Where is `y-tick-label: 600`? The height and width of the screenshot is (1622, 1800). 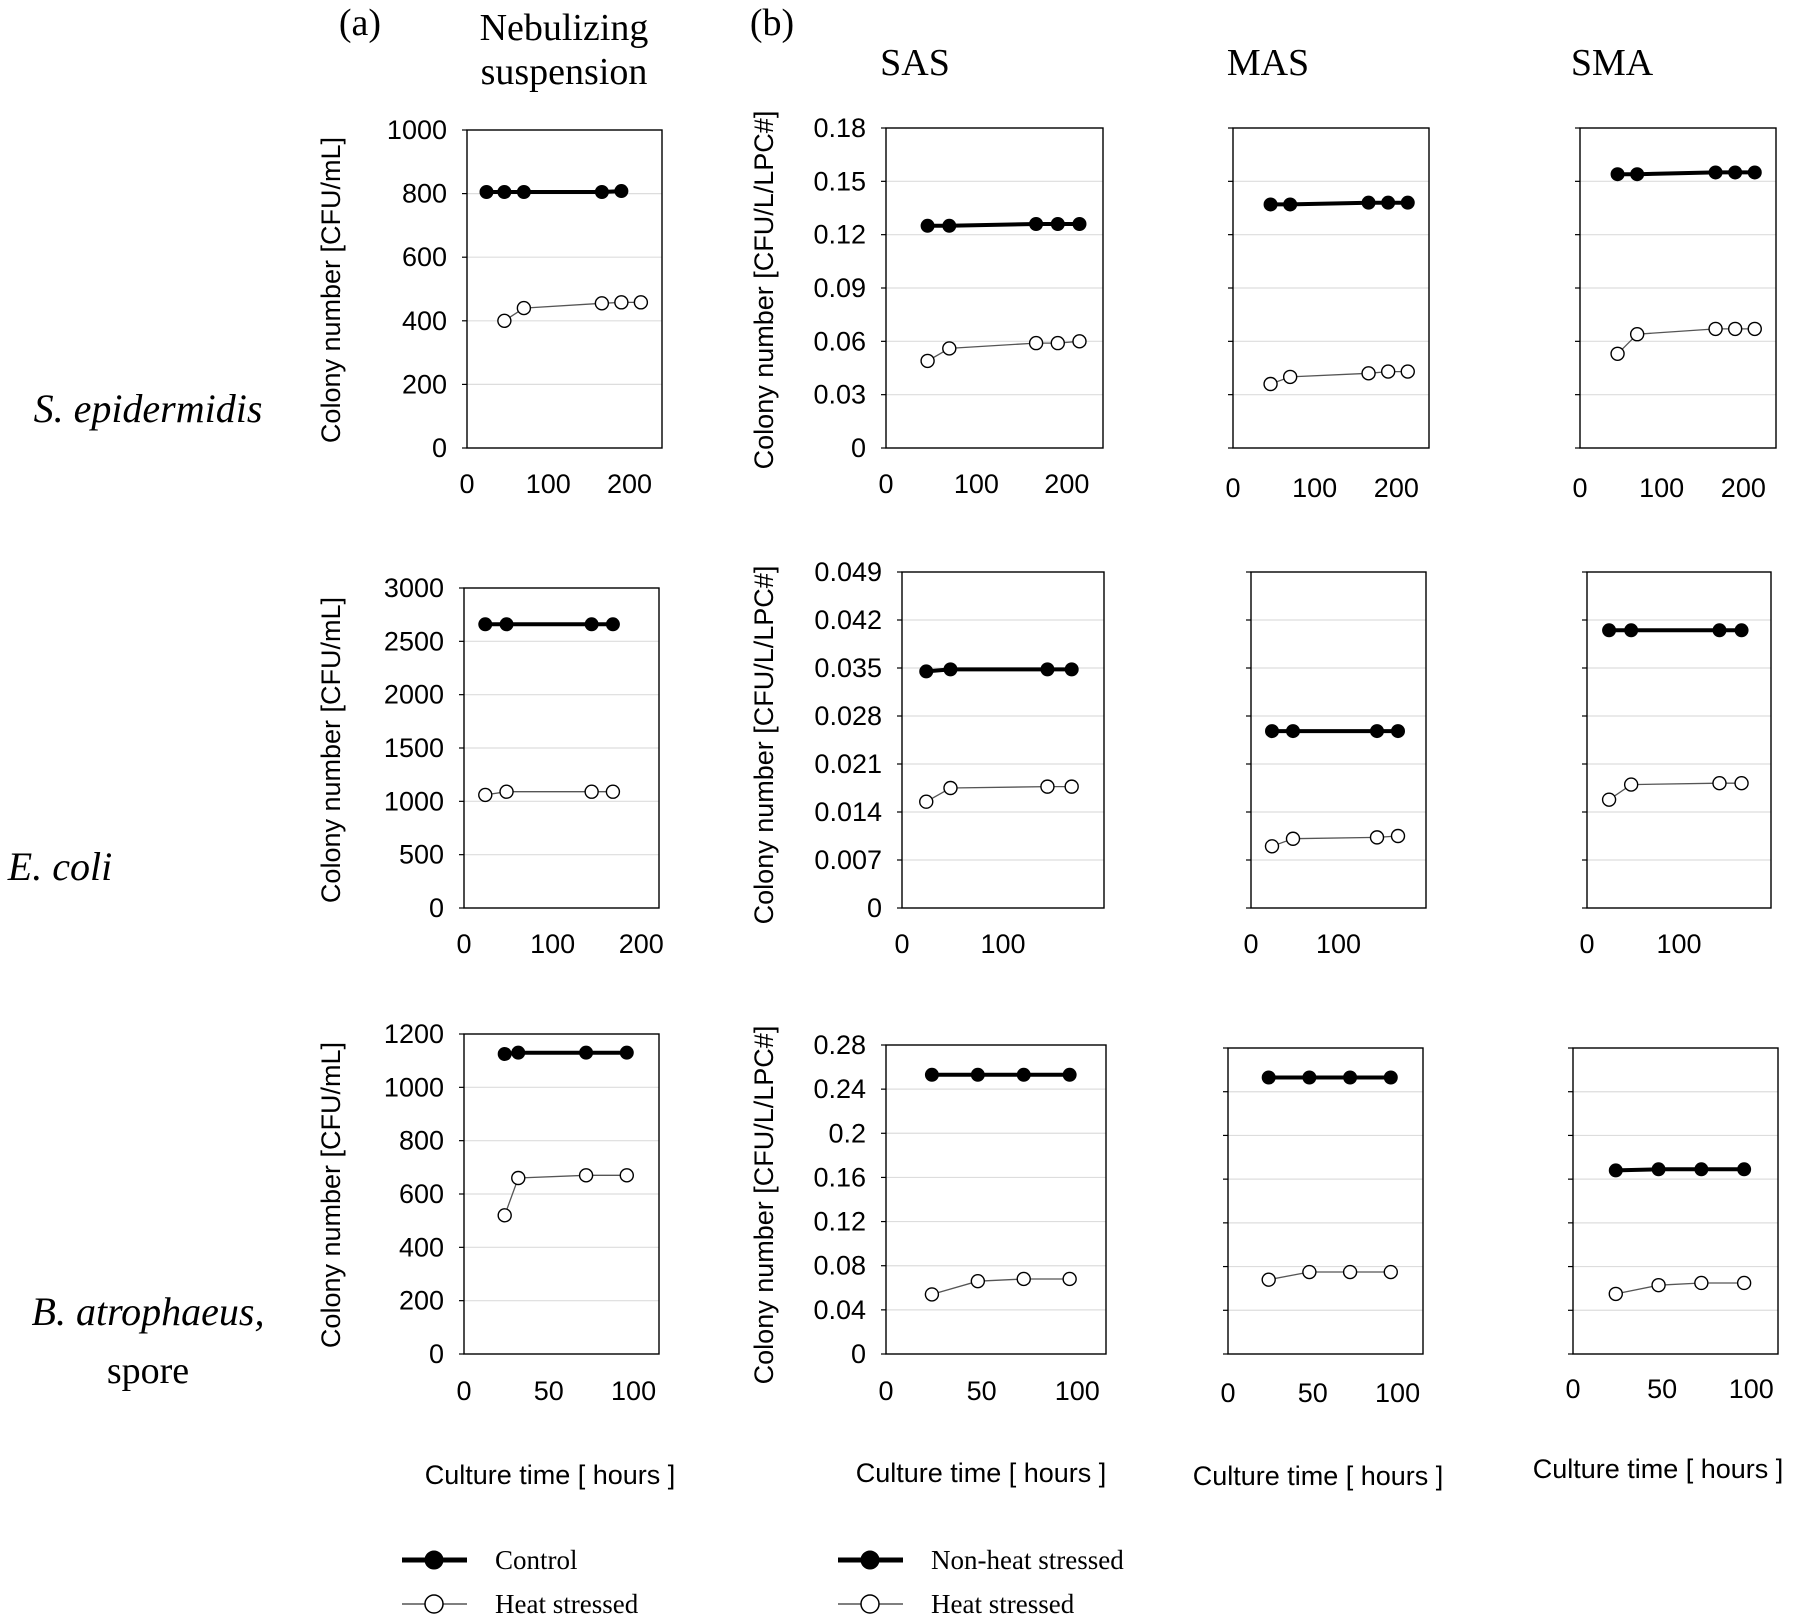 y-tick-label: 600 is located at coordinates (421, 1194).